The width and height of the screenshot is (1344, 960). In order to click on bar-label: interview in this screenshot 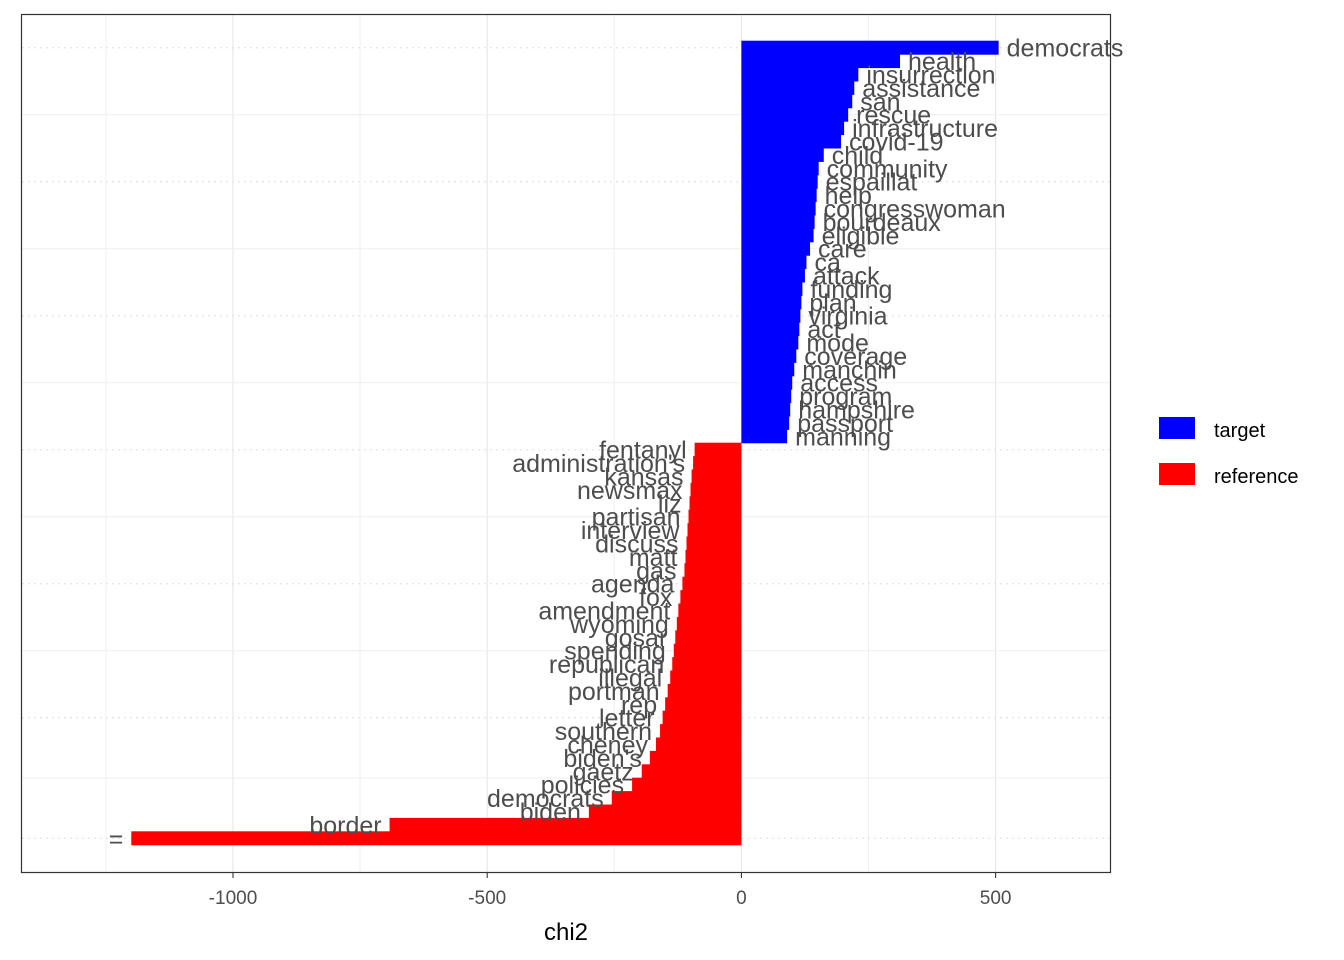, I will do `click(631, 531)`.